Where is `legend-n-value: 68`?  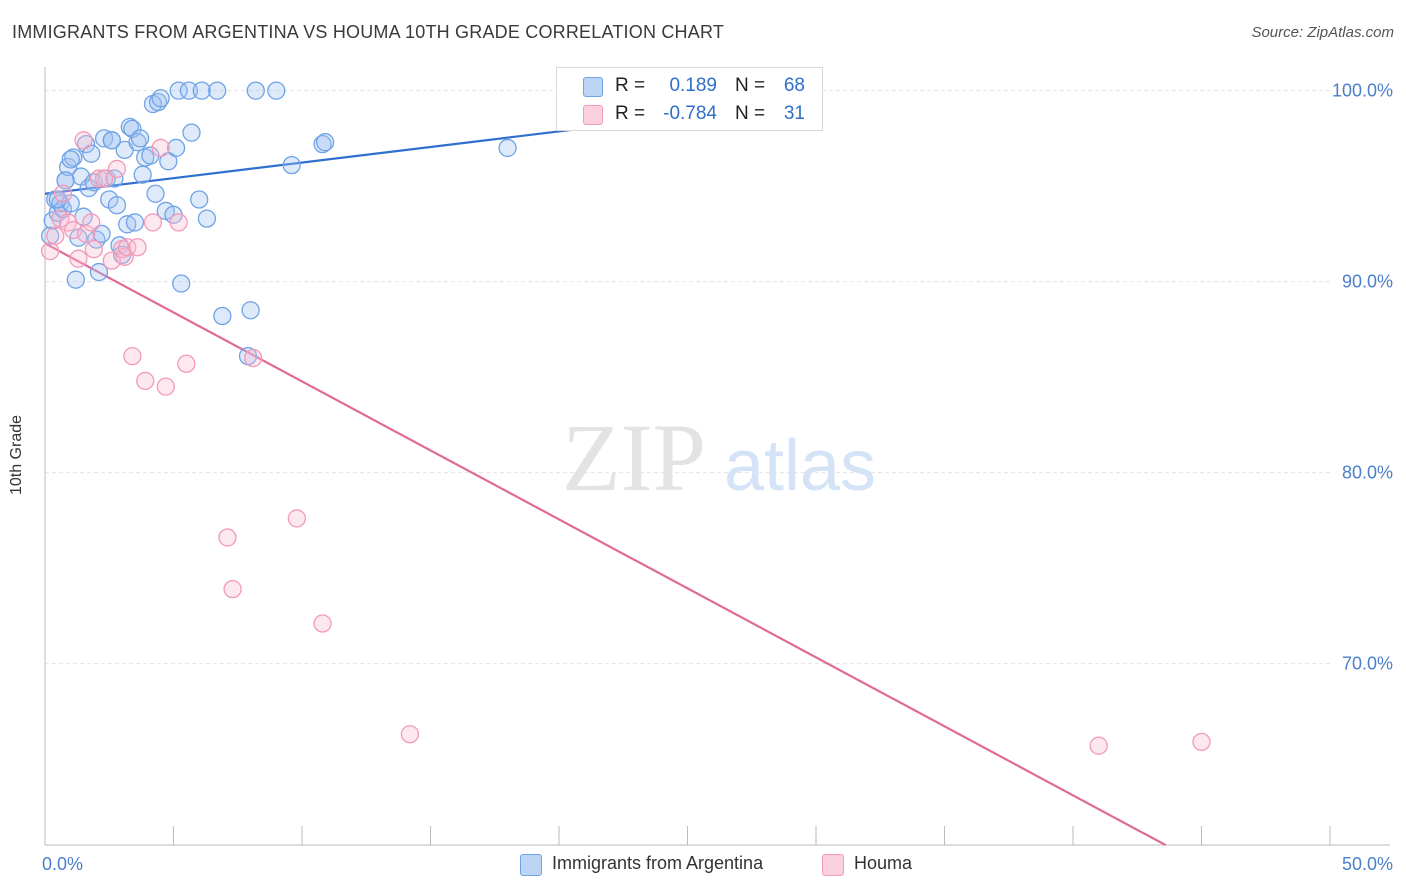 legend-n-value: 68 is located at coordinates (794, 85).